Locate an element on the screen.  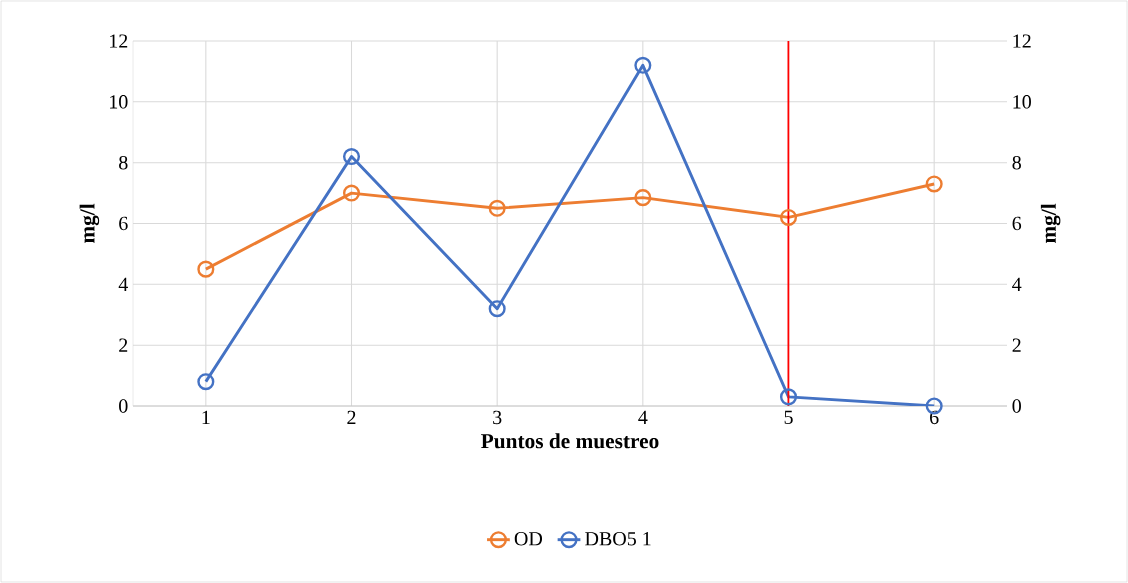
x-tick-label: 3 is located at coordinates (497, 417).